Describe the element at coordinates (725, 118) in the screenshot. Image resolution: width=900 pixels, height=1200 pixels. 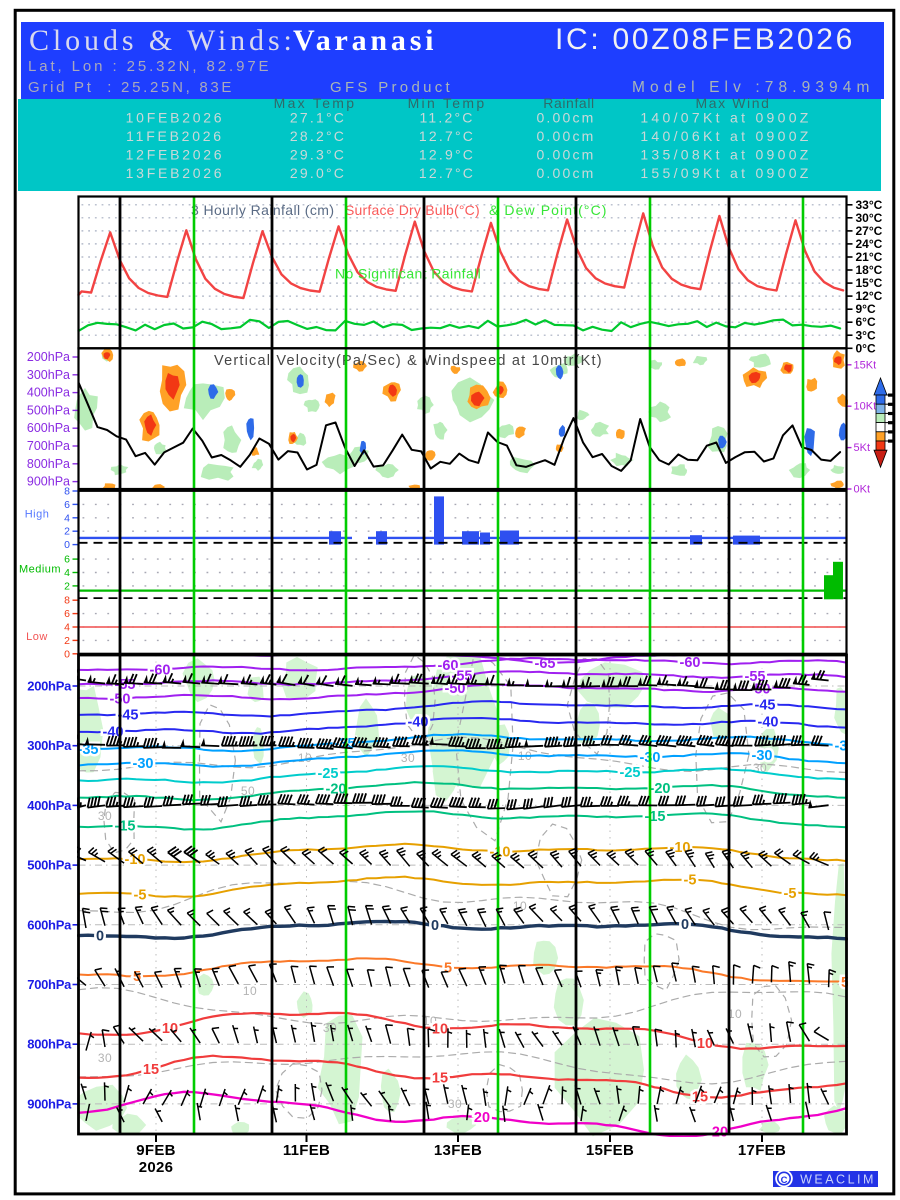
I see `svg-text: 140/07Kt at 0900Z` at that location.